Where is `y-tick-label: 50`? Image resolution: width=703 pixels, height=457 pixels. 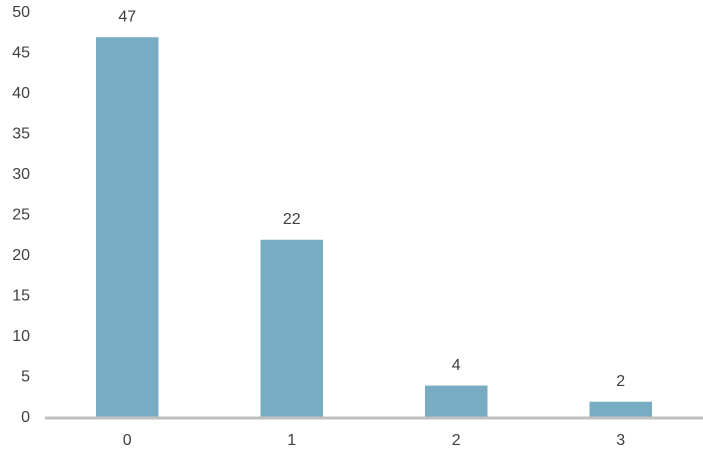 y-tick-label: 50 is located at coordinates (21, 12).